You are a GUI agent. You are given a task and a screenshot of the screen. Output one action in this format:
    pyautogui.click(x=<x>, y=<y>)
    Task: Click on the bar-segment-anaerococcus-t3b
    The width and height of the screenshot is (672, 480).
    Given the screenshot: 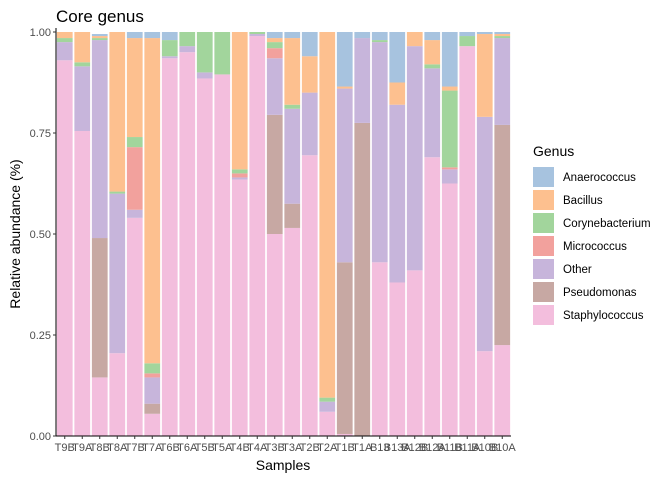 What is the action you would take?
    pyautogui.click(x=274, y=35)
    